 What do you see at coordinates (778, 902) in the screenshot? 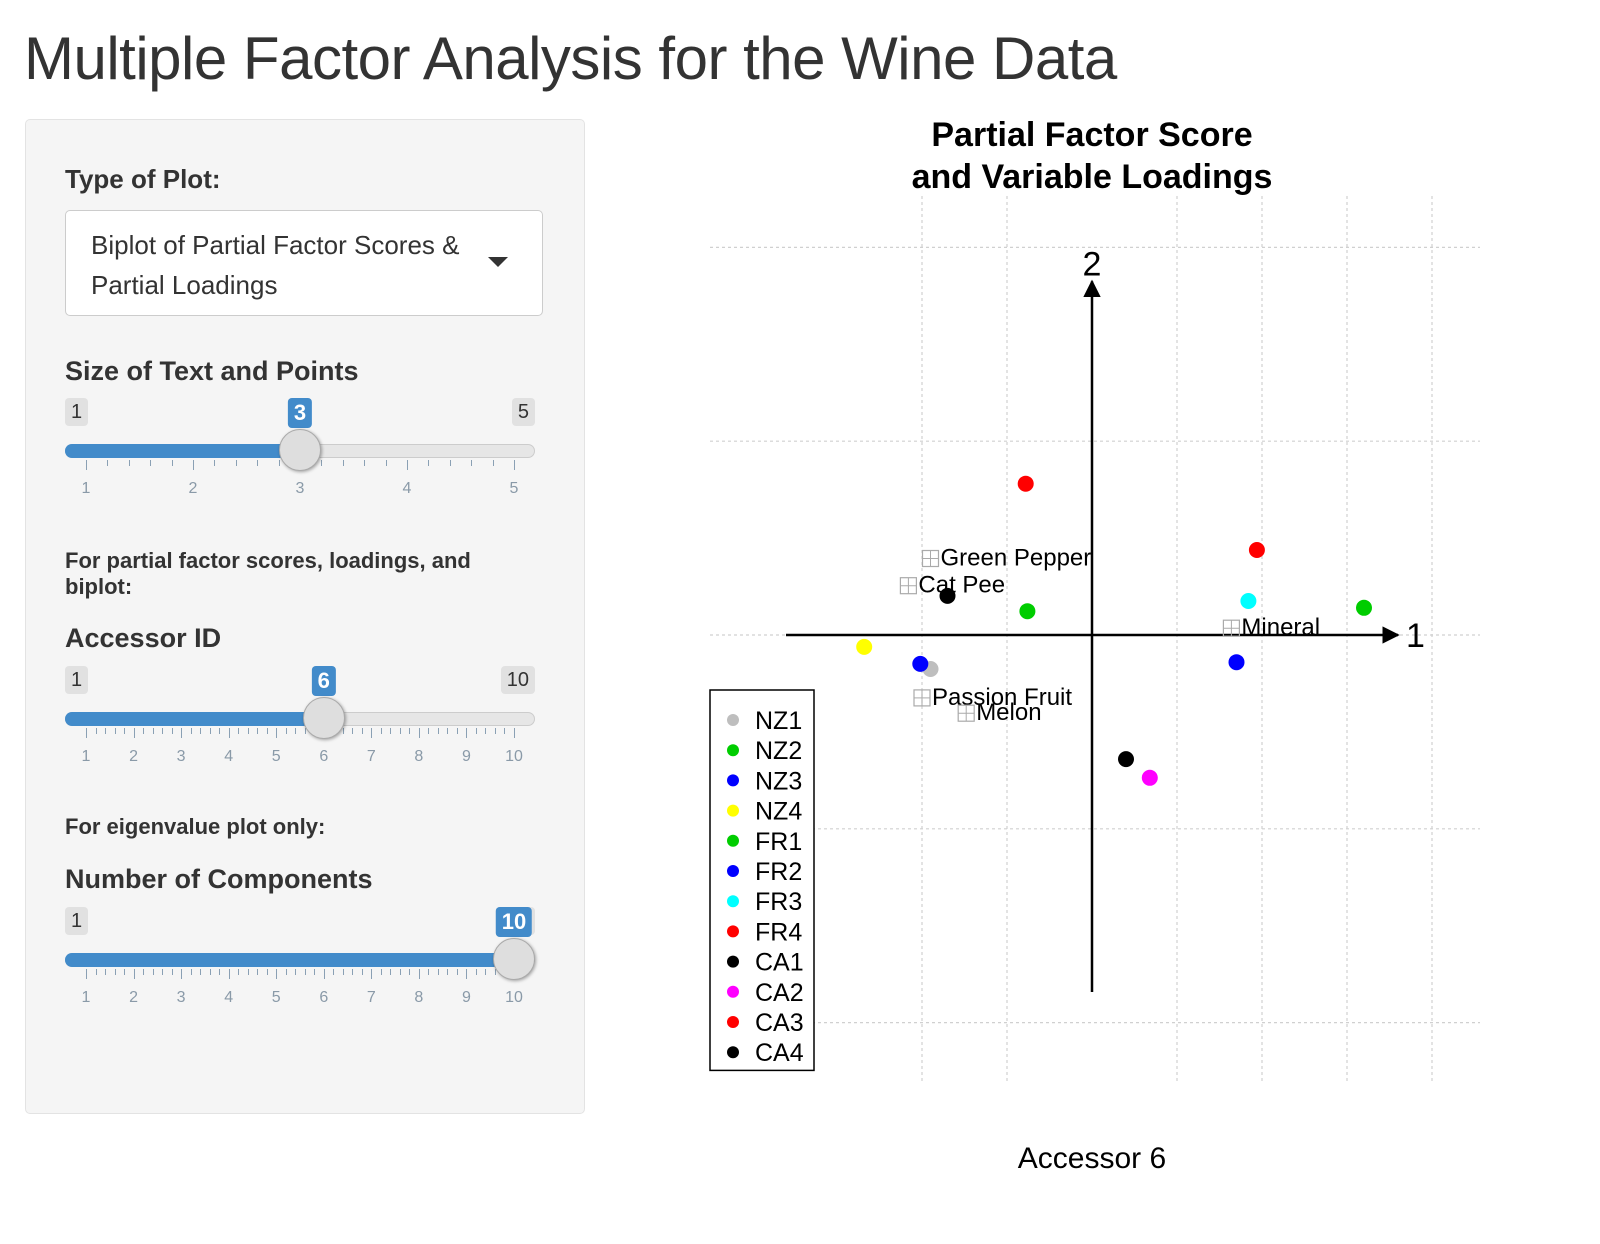
I see `legend-label: FR3` at bounding box center [778, 902].